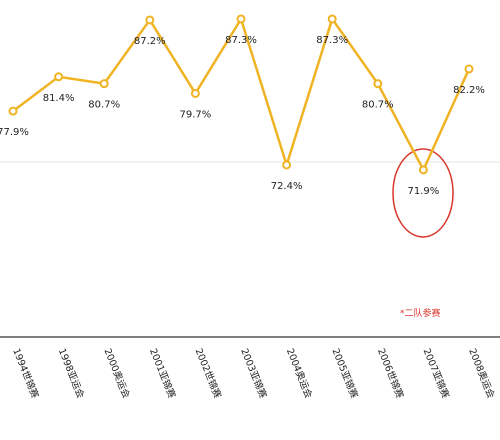 Image resolution: width=500 pixels, height=440 pixels. I want to click on x-tick-label: 2001亚锦赛, so click(162, 374).